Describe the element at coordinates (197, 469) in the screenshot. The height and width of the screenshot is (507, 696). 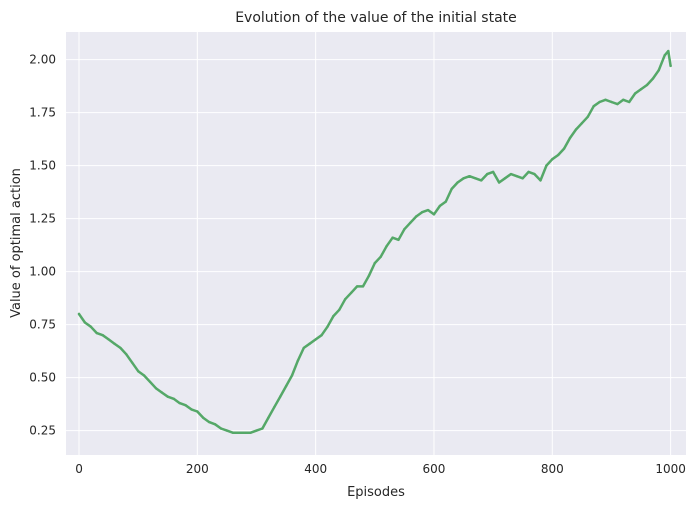
I see `x-tick-label: 200` at that location.